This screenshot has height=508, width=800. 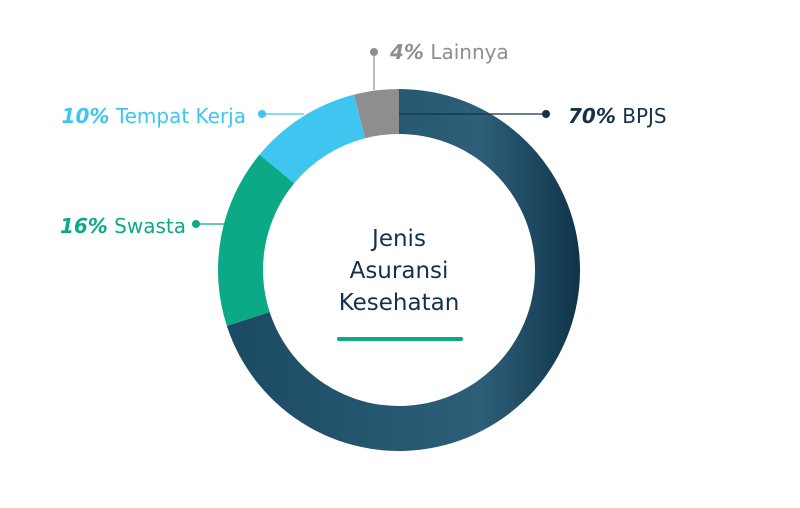 I want to click on center-title: Jenis Asuransi Kesehatan, so click(x=399, y=271).